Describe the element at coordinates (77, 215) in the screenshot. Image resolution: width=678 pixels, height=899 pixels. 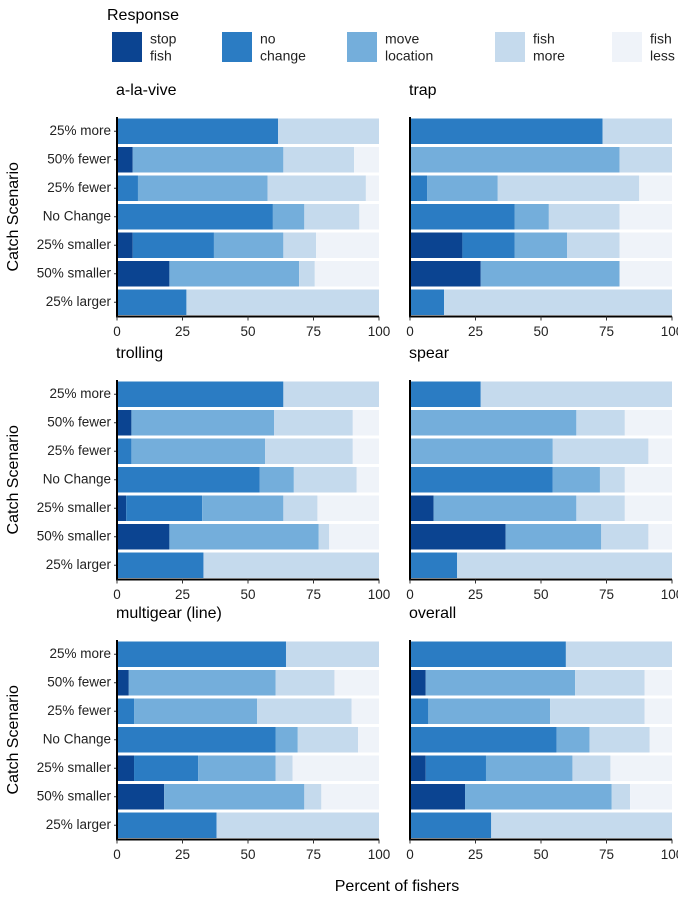
I see `y-tick-label: No Change` at that location.